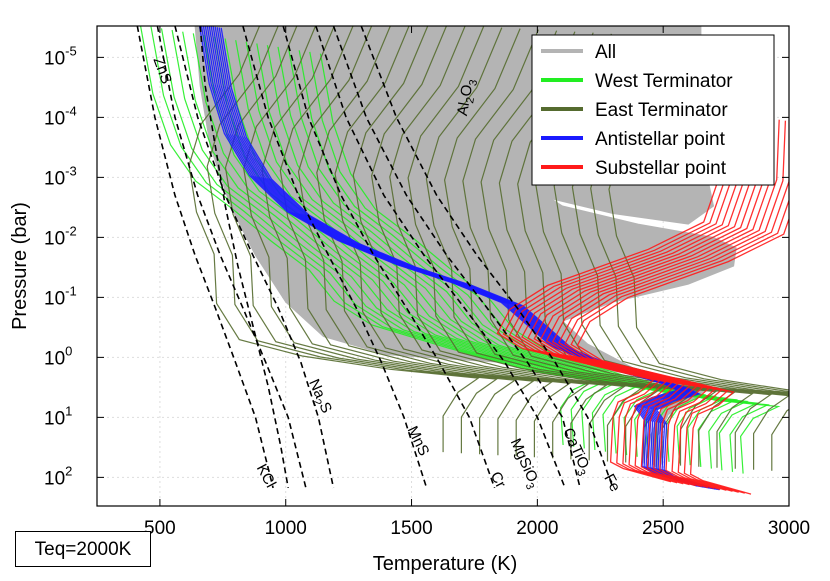  Describe the element at coordinates (60, 176) in the screenshot. I see `y-tick-label: 10⁻³` at that location.